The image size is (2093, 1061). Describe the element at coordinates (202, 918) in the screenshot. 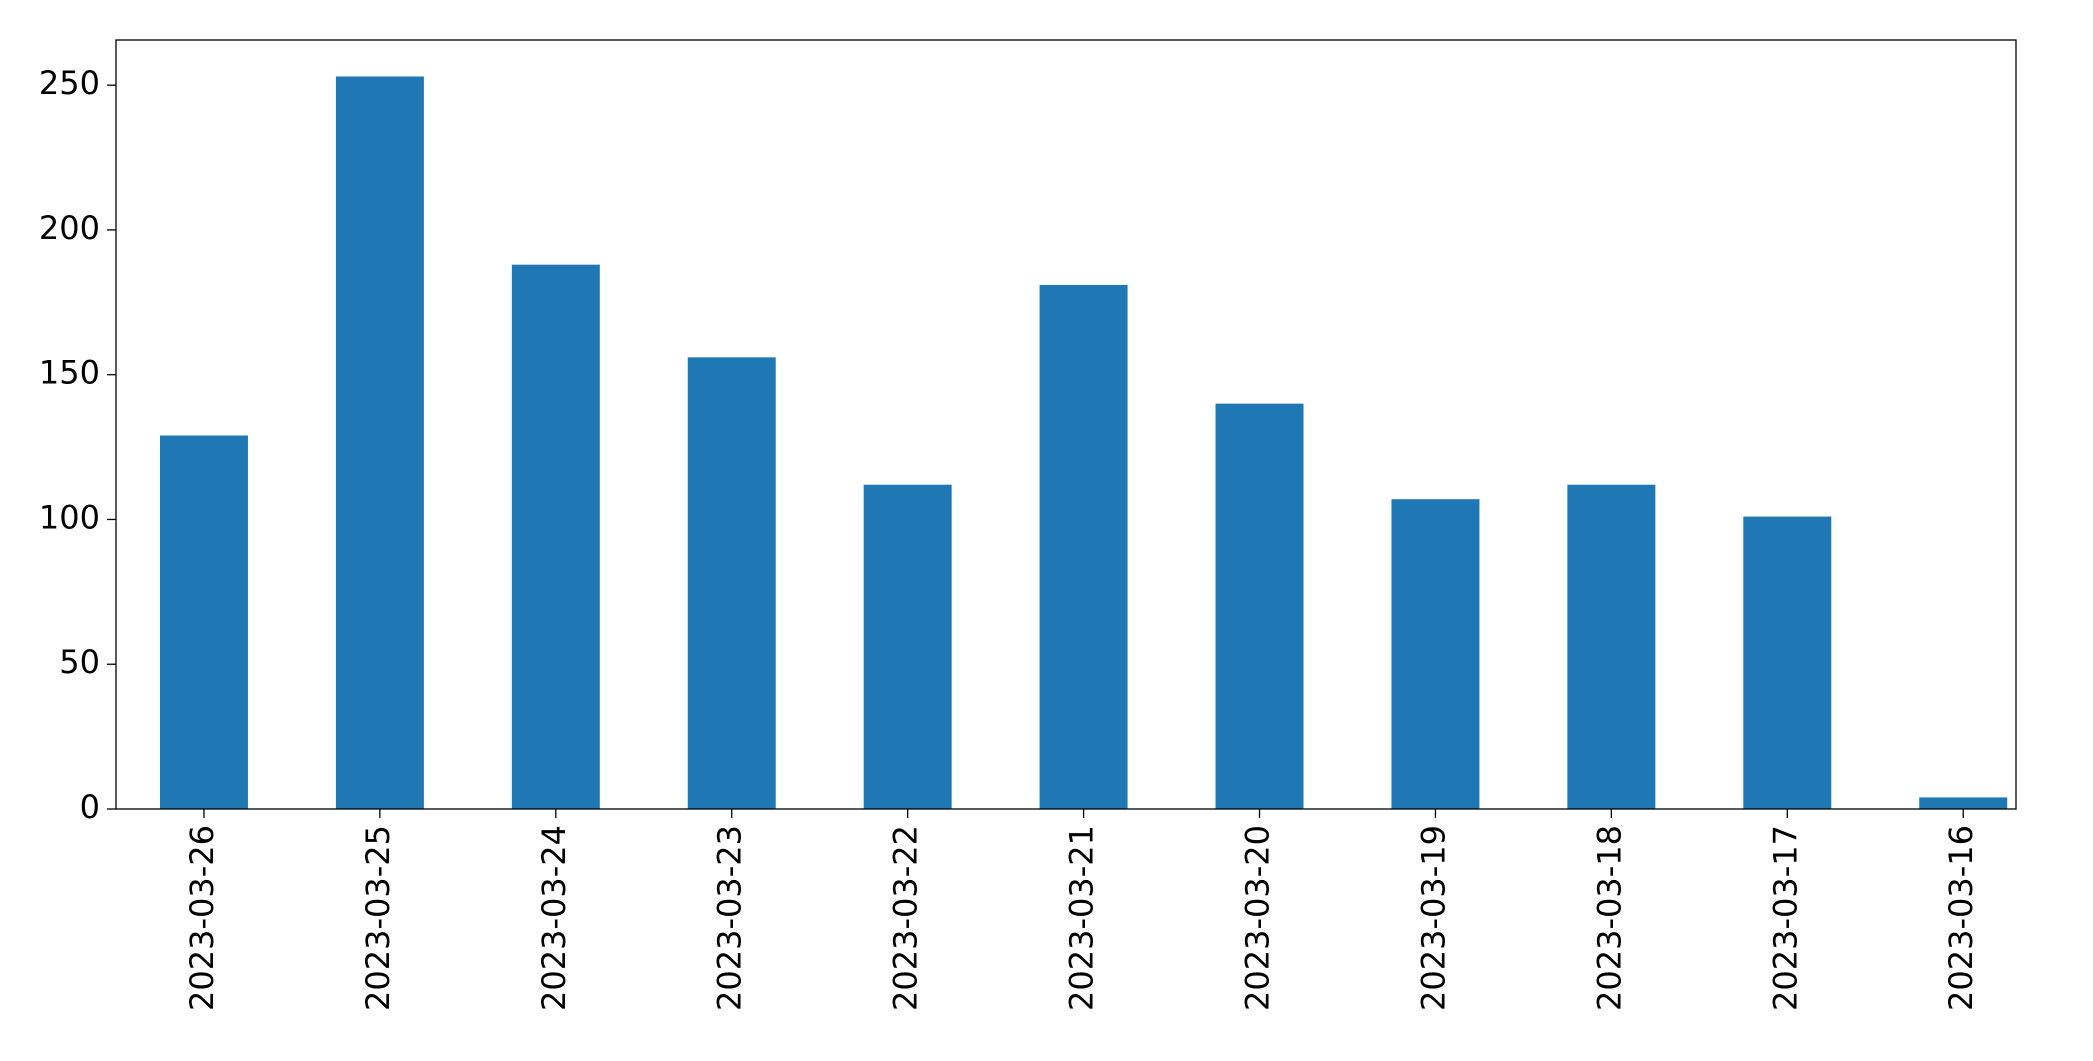

I see `x-tick-label: 2023-03-26` at that location.